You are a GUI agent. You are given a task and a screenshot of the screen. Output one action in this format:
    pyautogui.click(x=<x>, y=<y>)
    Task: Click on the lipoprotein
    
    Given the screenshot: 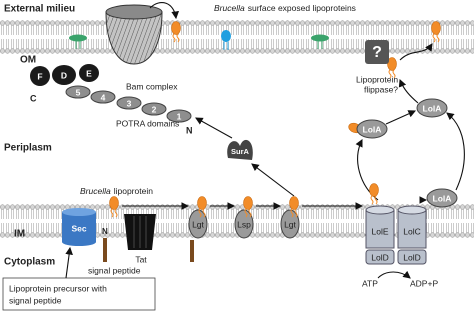 What is the action you would take?
    pyautogui.click(x=374, y=194)
    